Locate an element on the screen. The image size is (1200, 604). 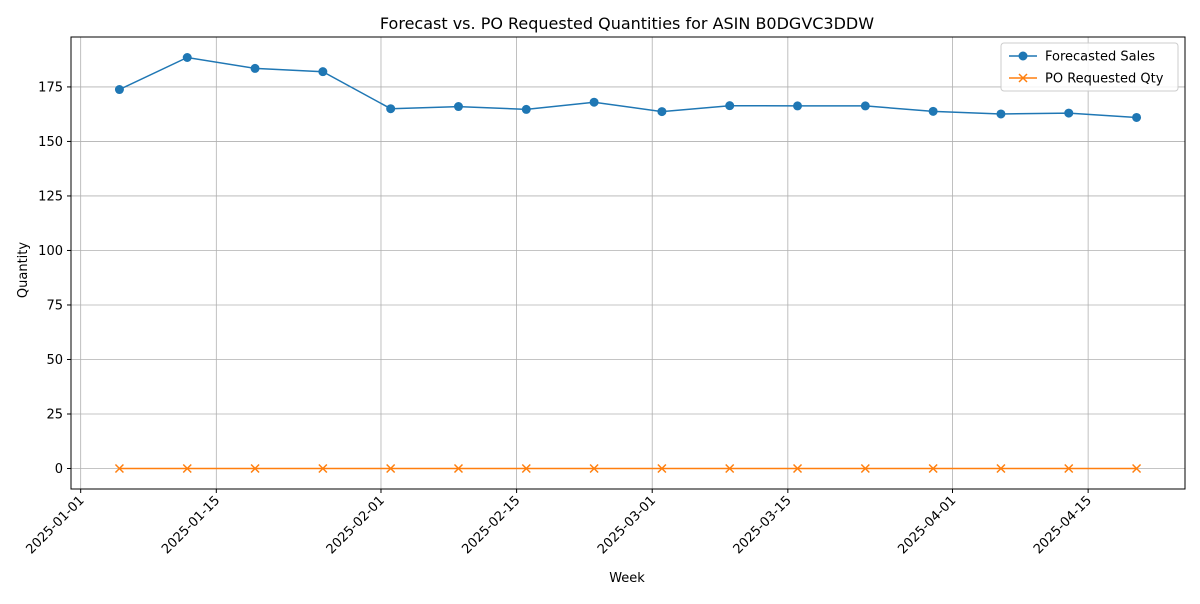
x-axis-label: Week is located at coordinates (627, 578).